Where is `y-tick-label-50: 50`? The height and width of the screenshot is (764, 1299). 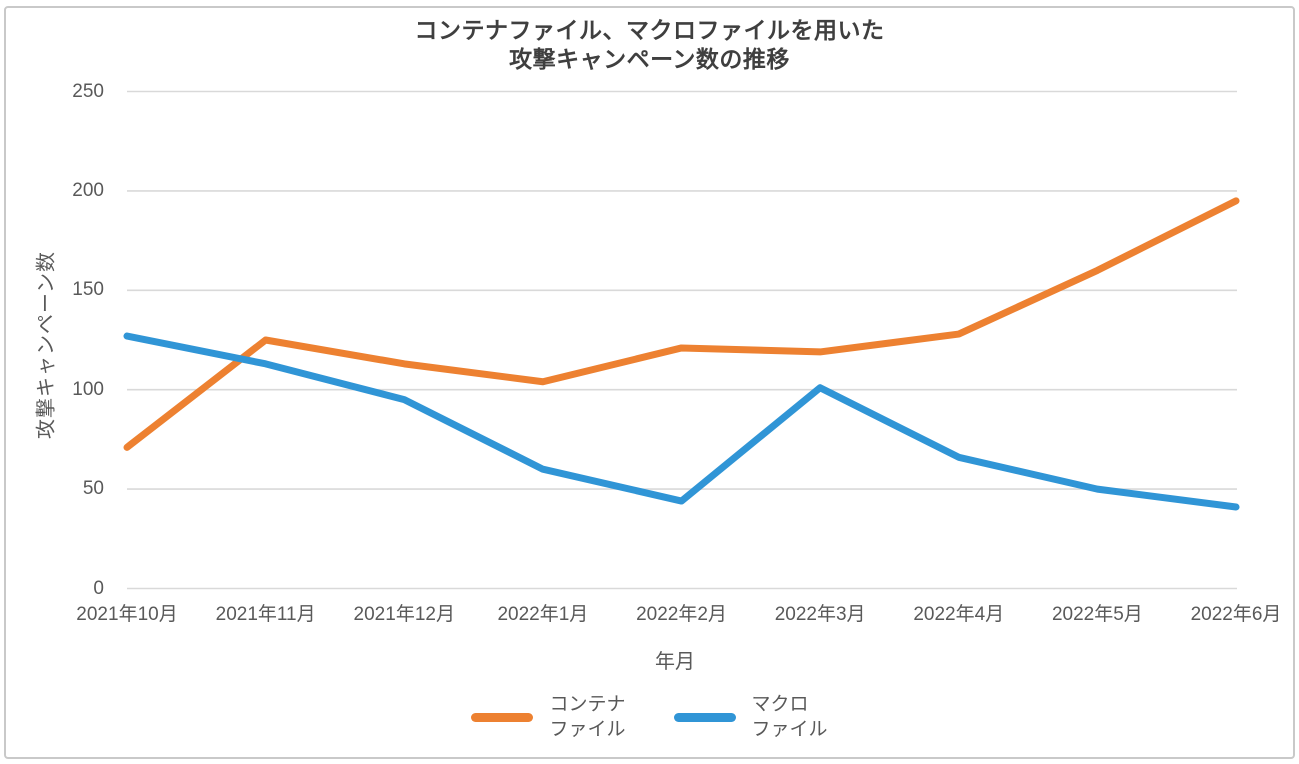 y-tick-label-50: 50 is located at coordinates (93, 489).